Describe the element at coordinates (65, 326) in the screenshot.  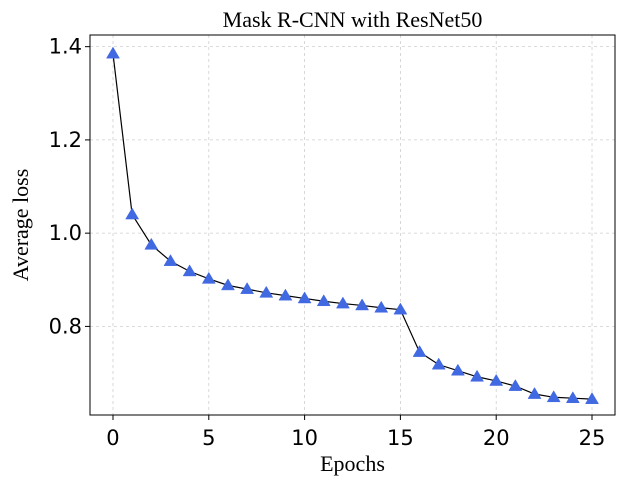
I see `y-tick-label: 0.8` at that location.